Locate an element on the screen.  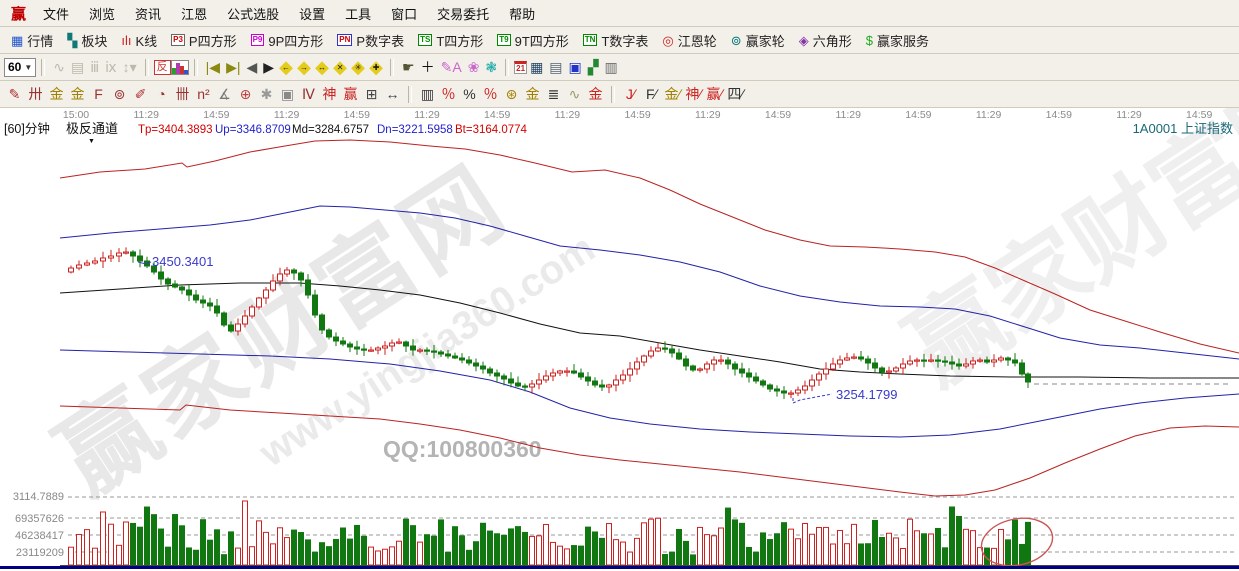
tool-winner-wheel: ⊚ 赢家轮 is located at coordinates (757, 40).